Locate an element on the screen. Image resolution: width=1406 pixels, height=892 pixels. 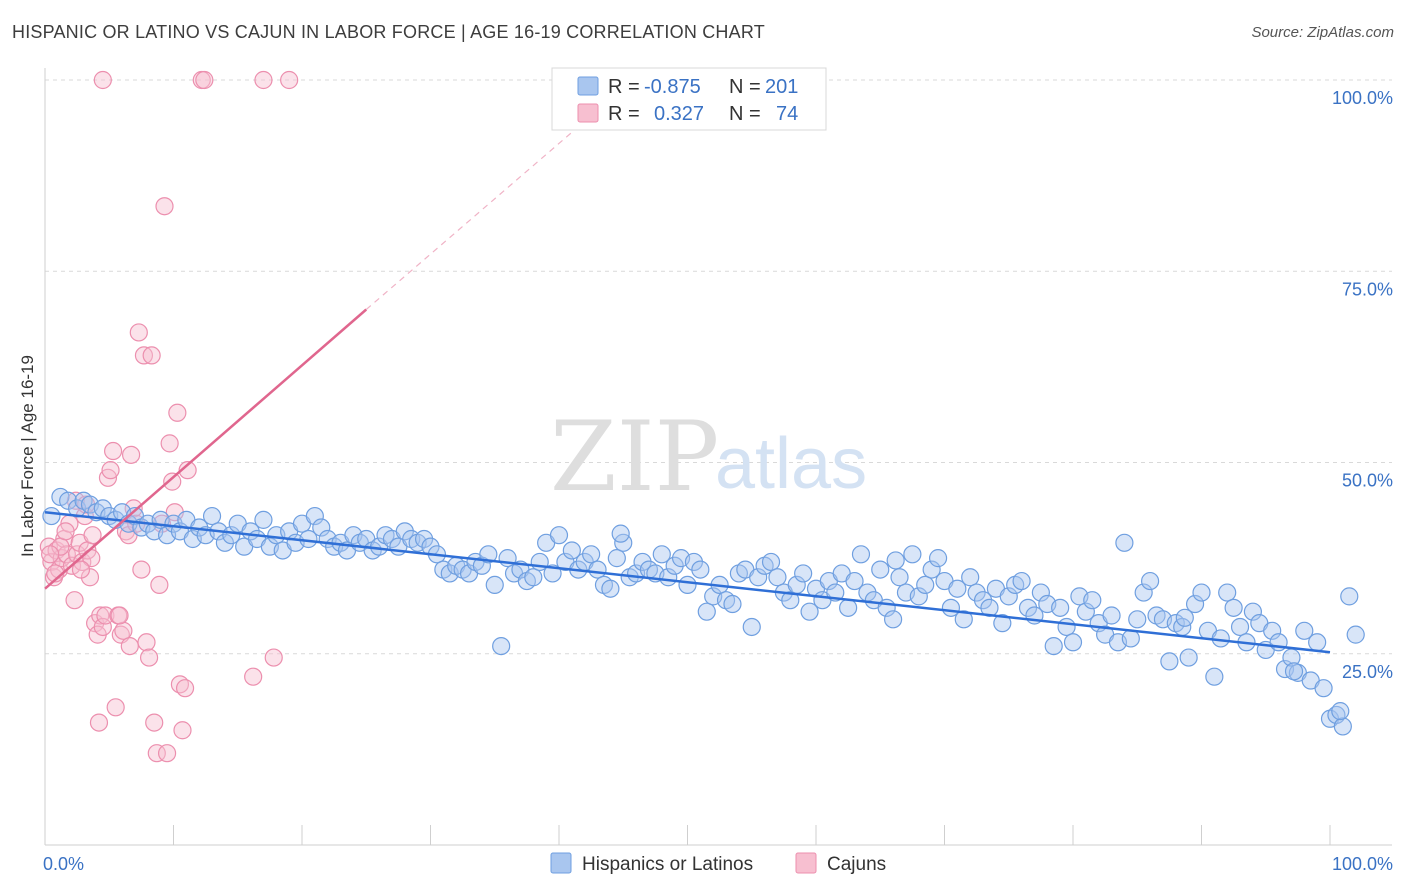
legend-r-value-1: -0.875 is located at coordinates (672, 87).